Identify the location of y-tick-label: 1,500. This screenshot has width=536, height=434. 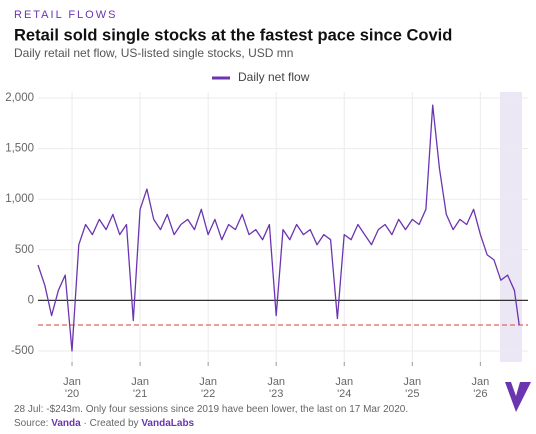
(19, 149).